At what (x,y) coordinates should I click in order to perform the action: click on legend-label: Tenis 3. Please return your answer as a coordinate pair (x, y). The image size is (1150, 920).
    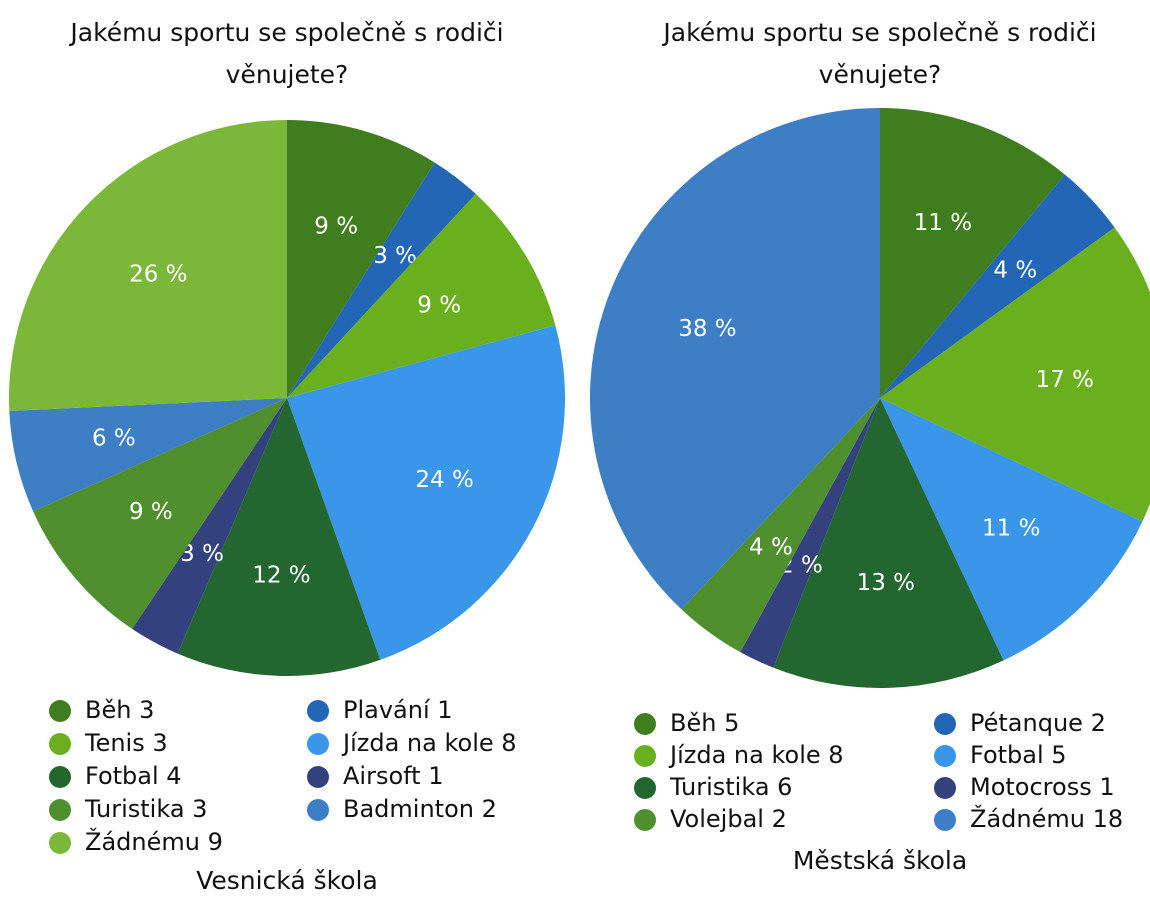
    Looking at the image, I should click on (126, 743).